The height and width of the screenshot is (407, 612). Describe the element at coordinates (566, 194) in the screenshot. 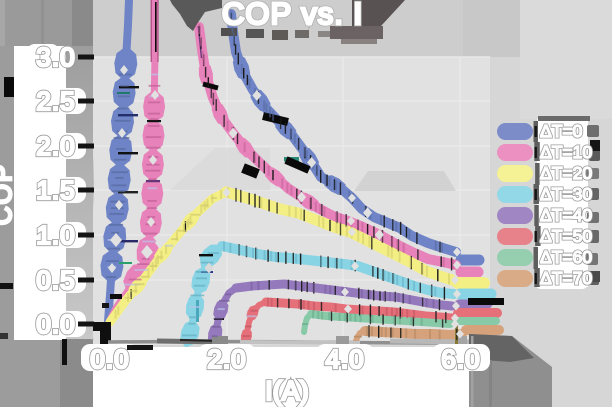

I see `svg-text: ΔT=30` at that location.